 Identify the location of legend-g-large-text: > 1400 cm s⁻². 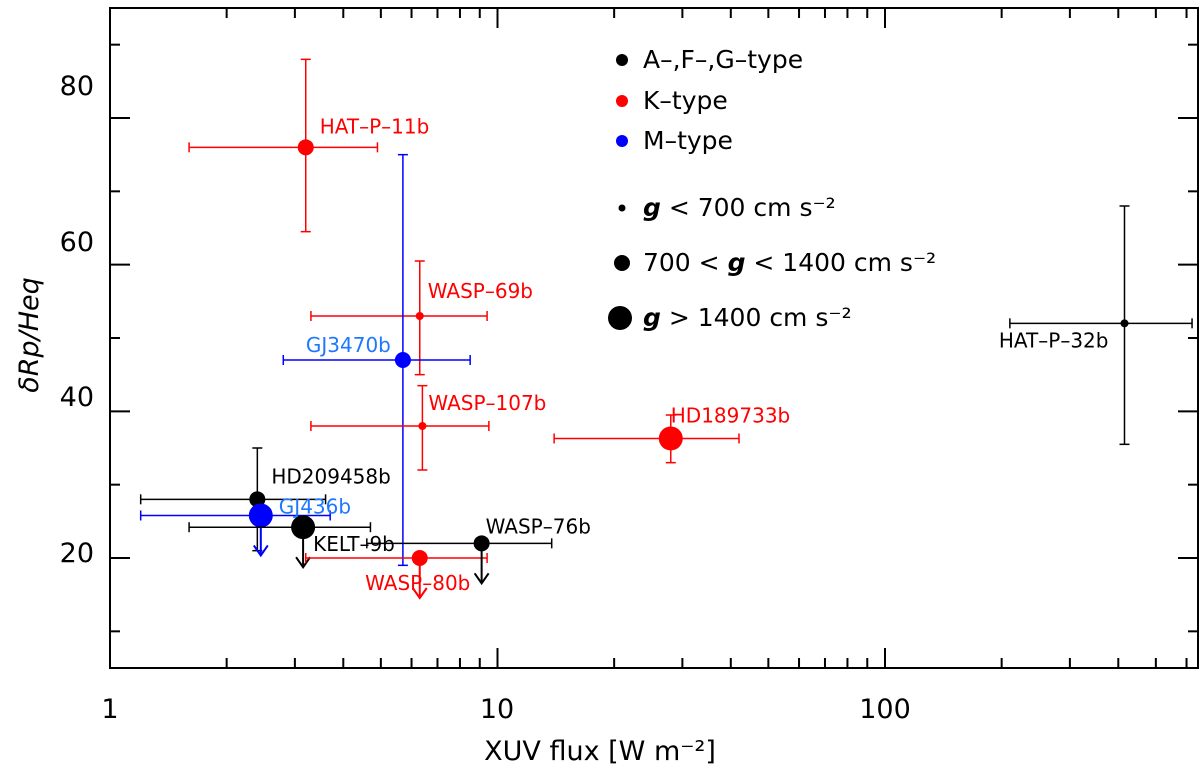
(756, 317).